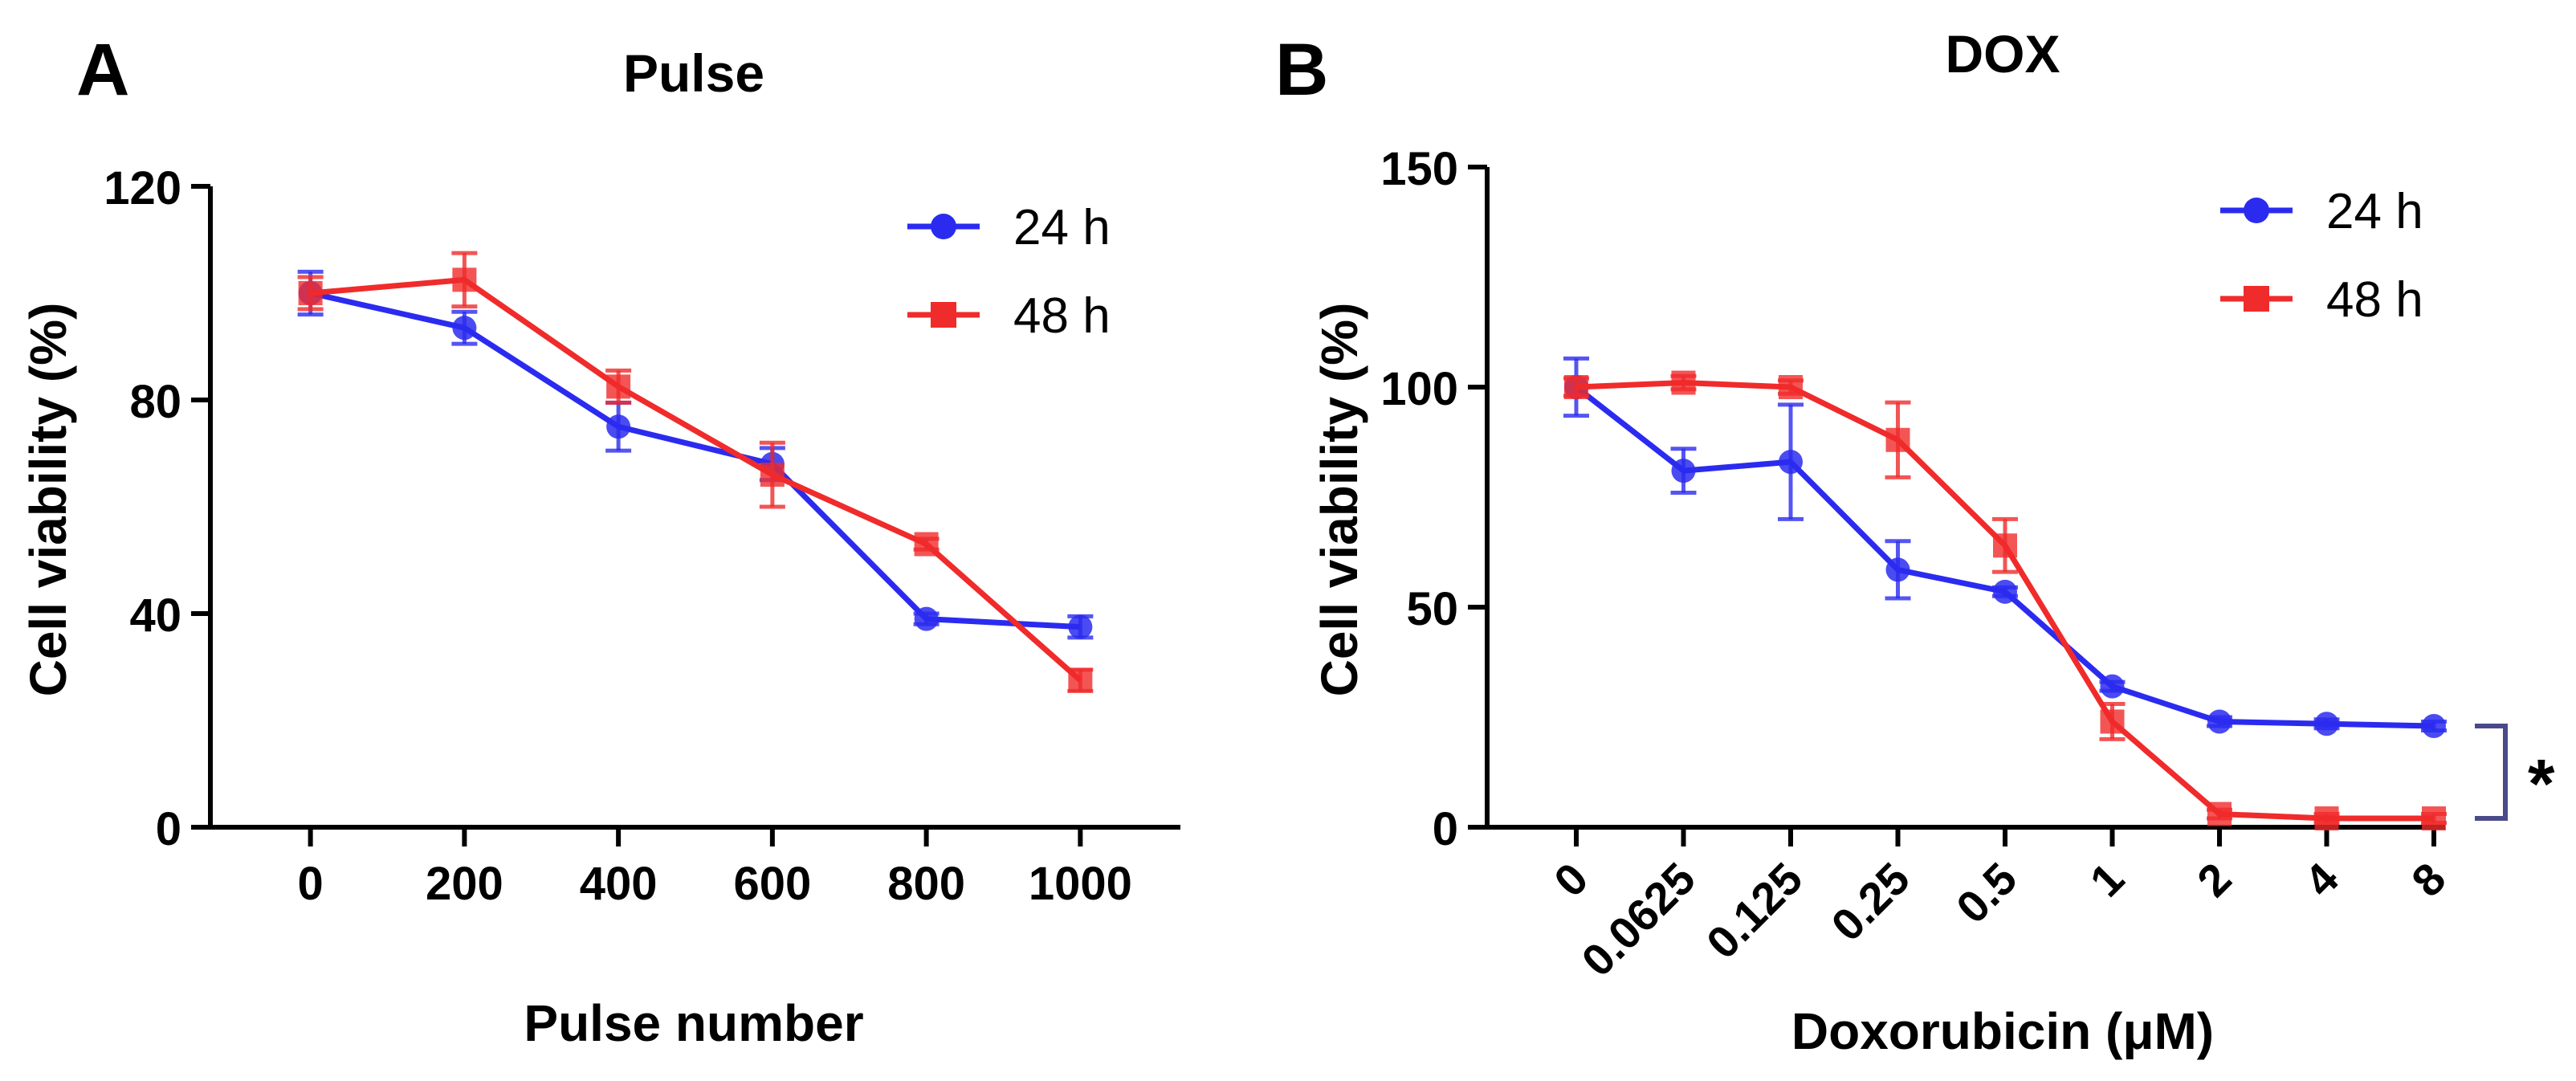  What do you see at coordinates (2002, 1031) in the screenshot?
I see `panel-b-xlabel: Doxorubicin (μM)` at bounding box center [2002, 1031].